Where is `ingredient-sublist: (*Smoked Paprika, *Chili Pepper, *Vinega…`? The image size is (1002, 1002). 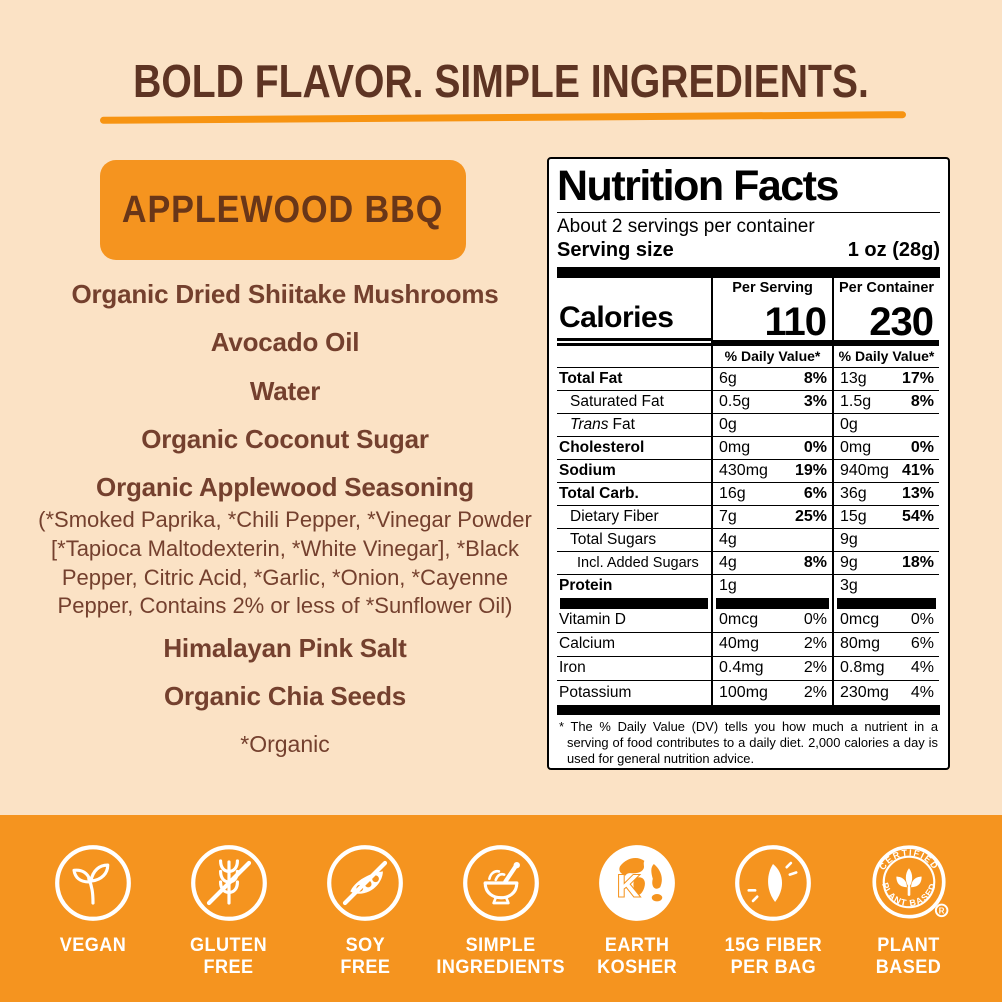 ingredient-sublist: (*Smoked Paprika, *Chili Pepper, *Vinega… is located at coordinates (285, 563).